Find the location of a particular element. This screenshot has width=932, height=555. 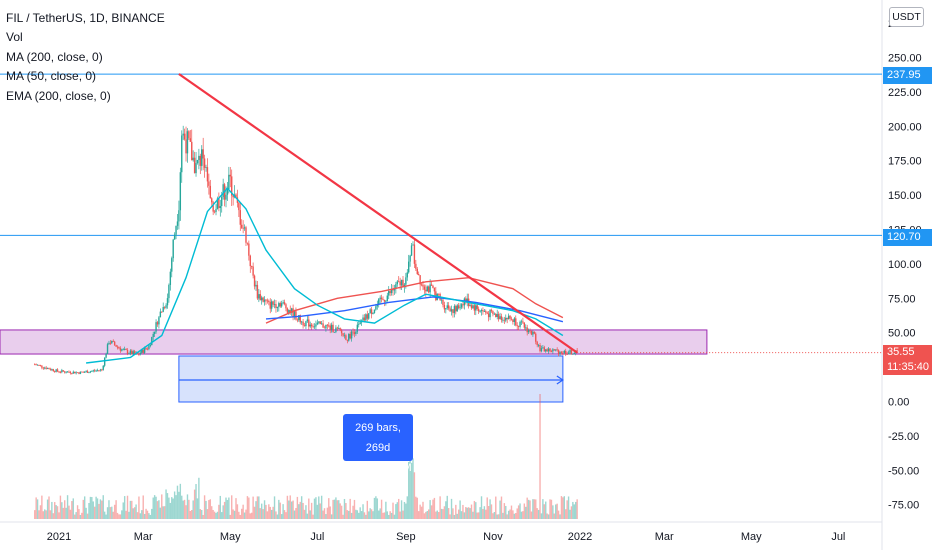

legend-symbol: FIL / TetherUS, 1D, BINANCE is located at coordinates (85, 18).